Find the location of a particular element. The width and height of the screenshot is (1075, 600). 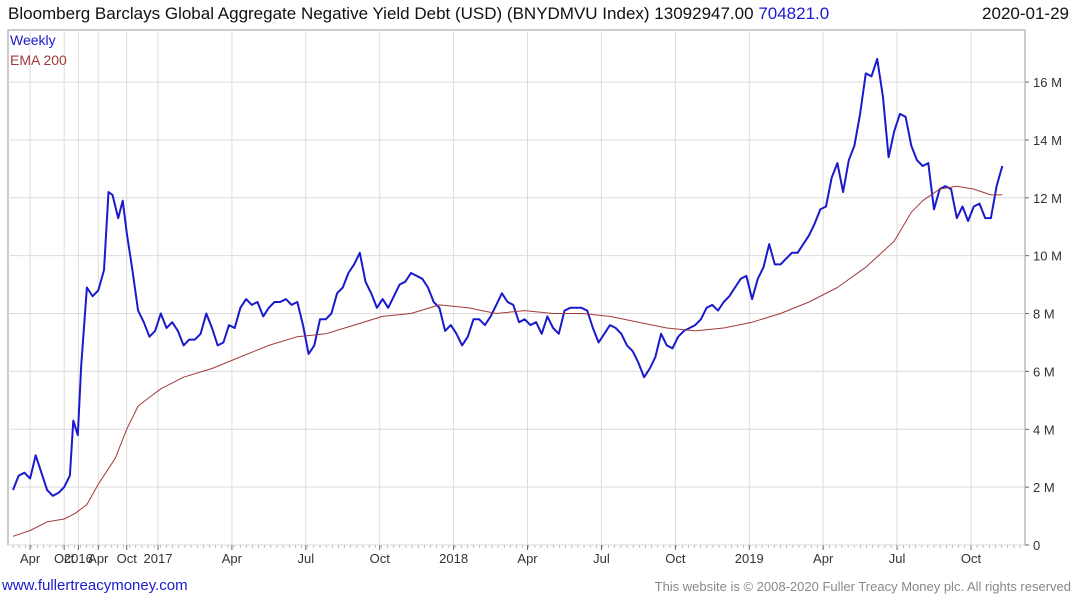

x-tick-label: 2016 is located at coordinates (78, 558).